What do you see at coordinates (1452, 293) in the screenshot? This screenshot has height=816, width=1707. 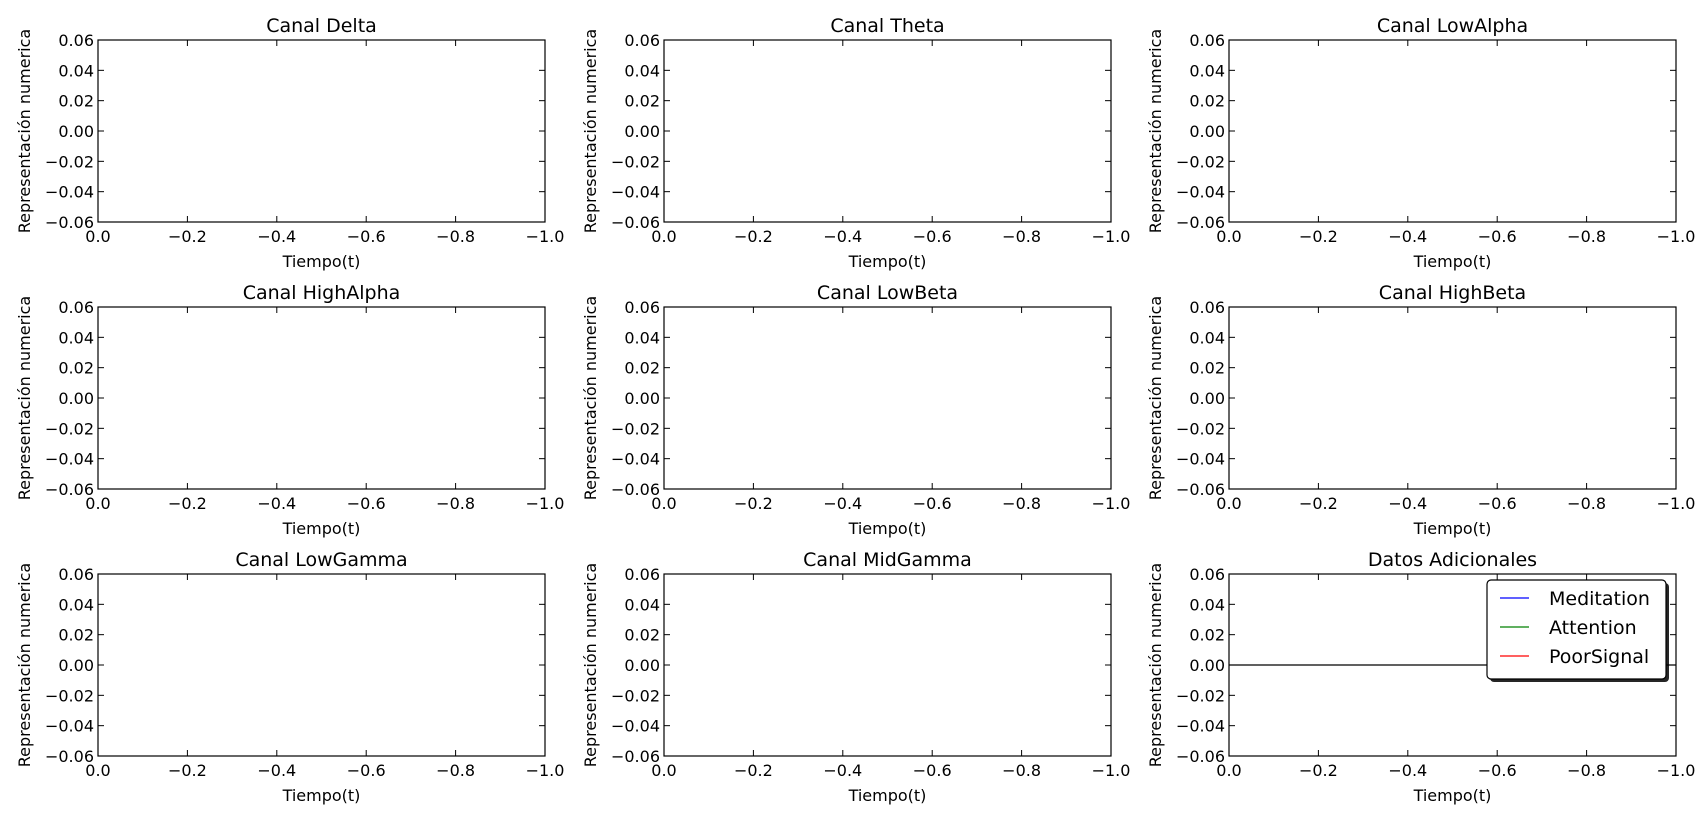 I see `chart-title: Canal HighBeta` at bounding box center [1452, 293].